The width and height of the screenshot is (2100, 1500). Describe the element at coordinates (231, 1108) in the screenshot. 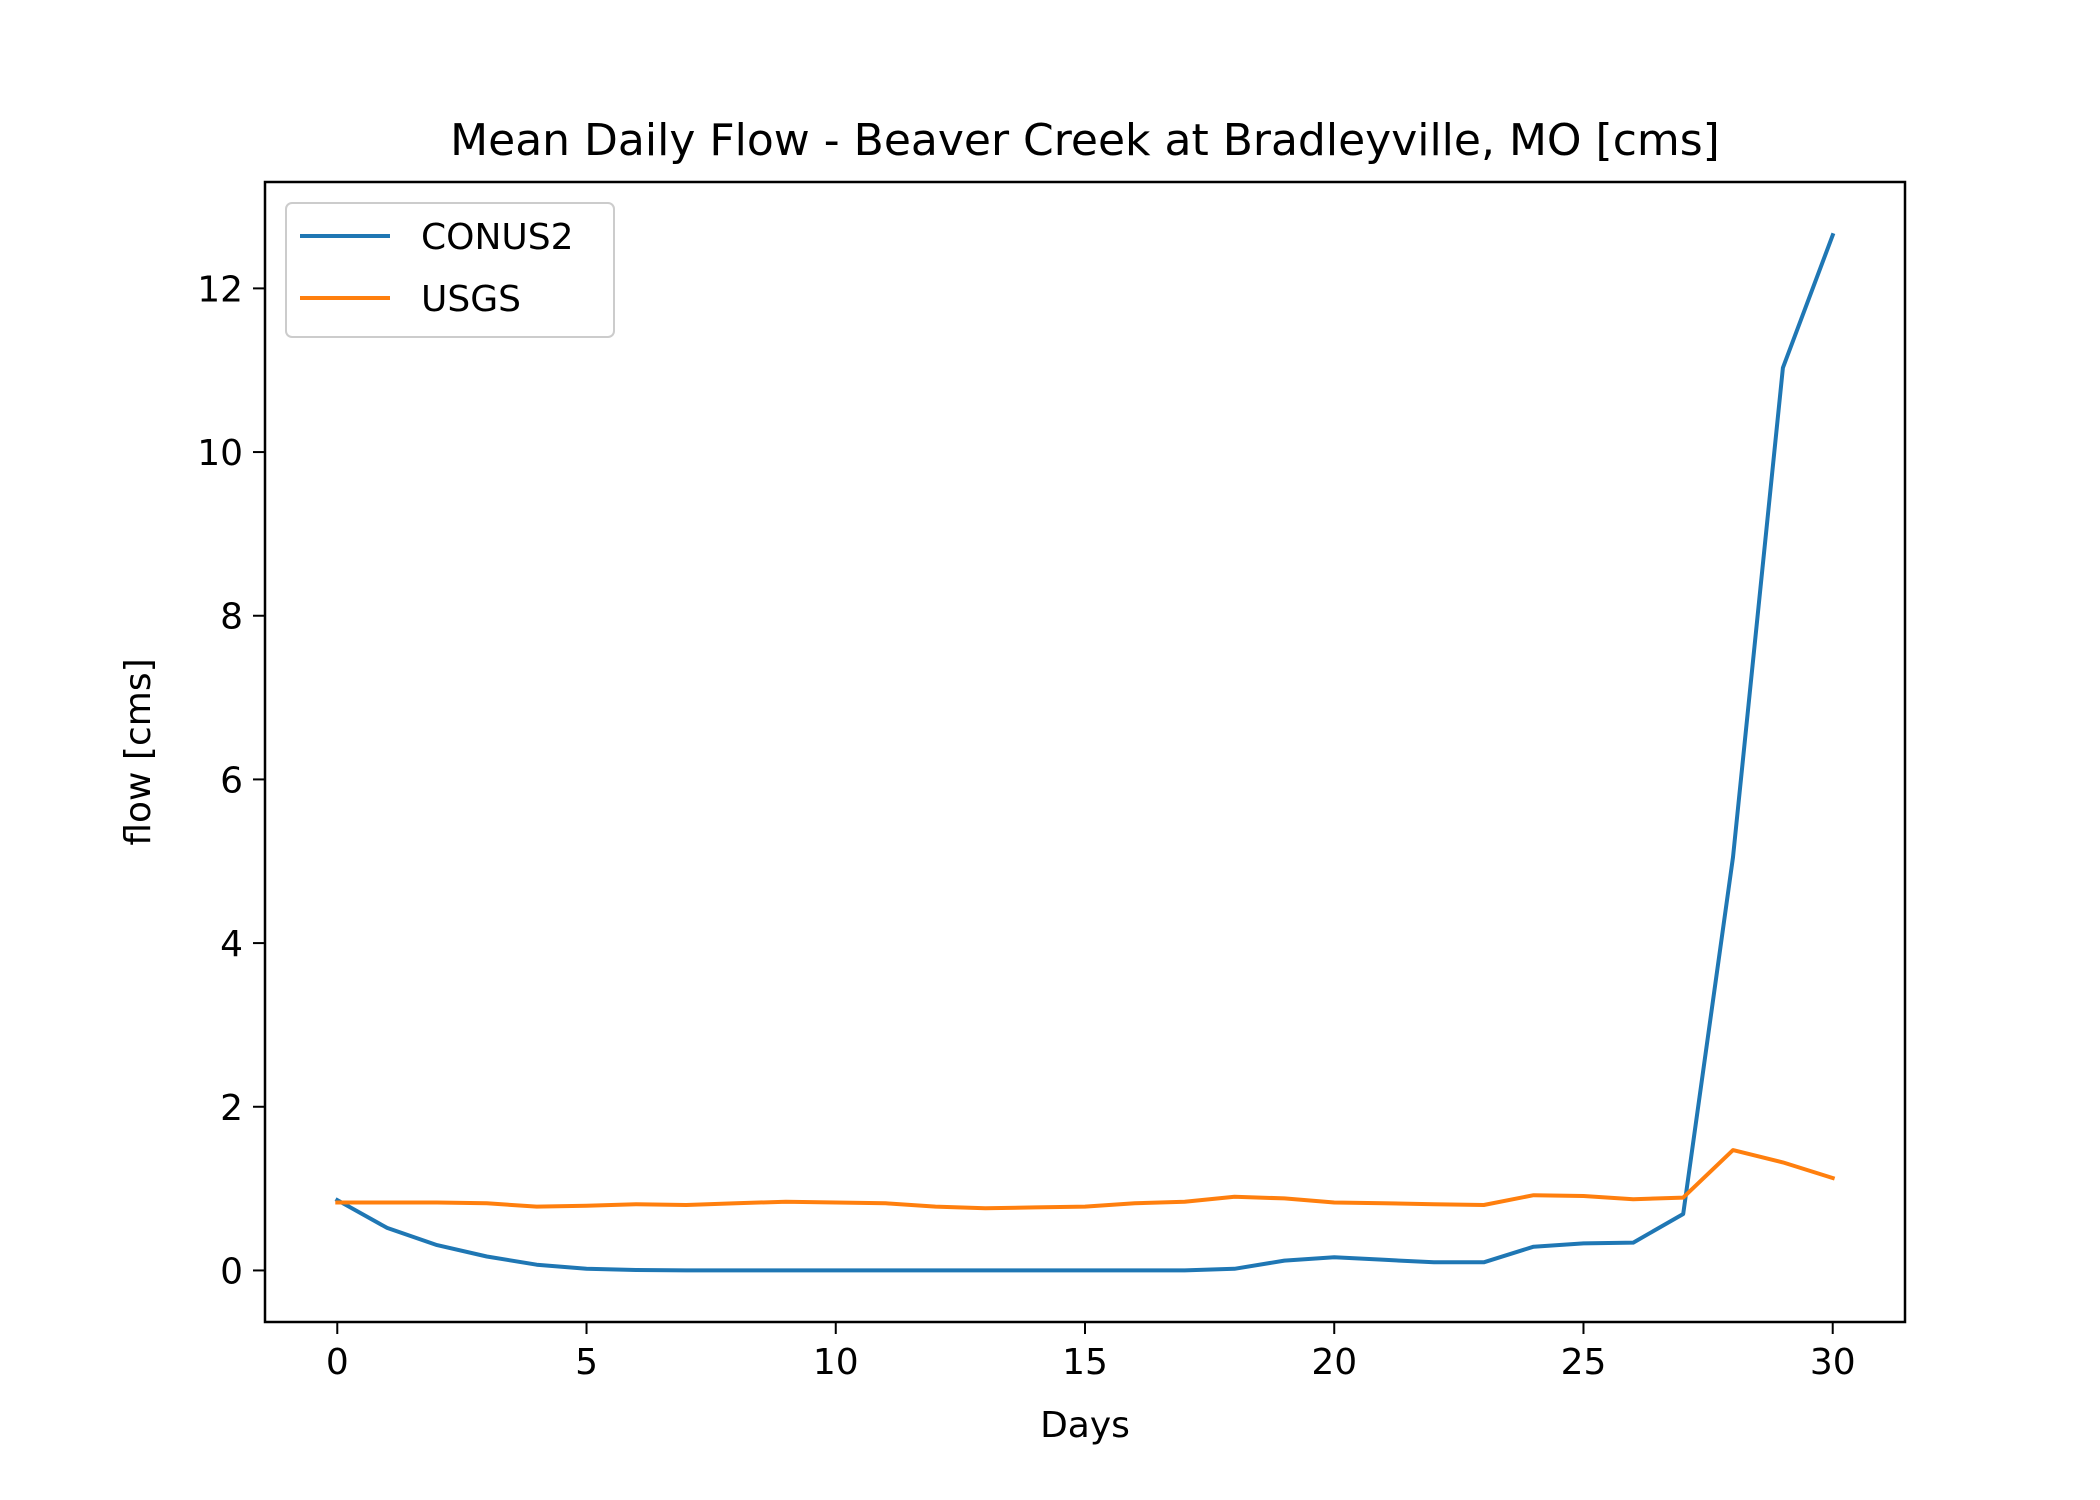

I see `y-tick-label: 2` at that location.